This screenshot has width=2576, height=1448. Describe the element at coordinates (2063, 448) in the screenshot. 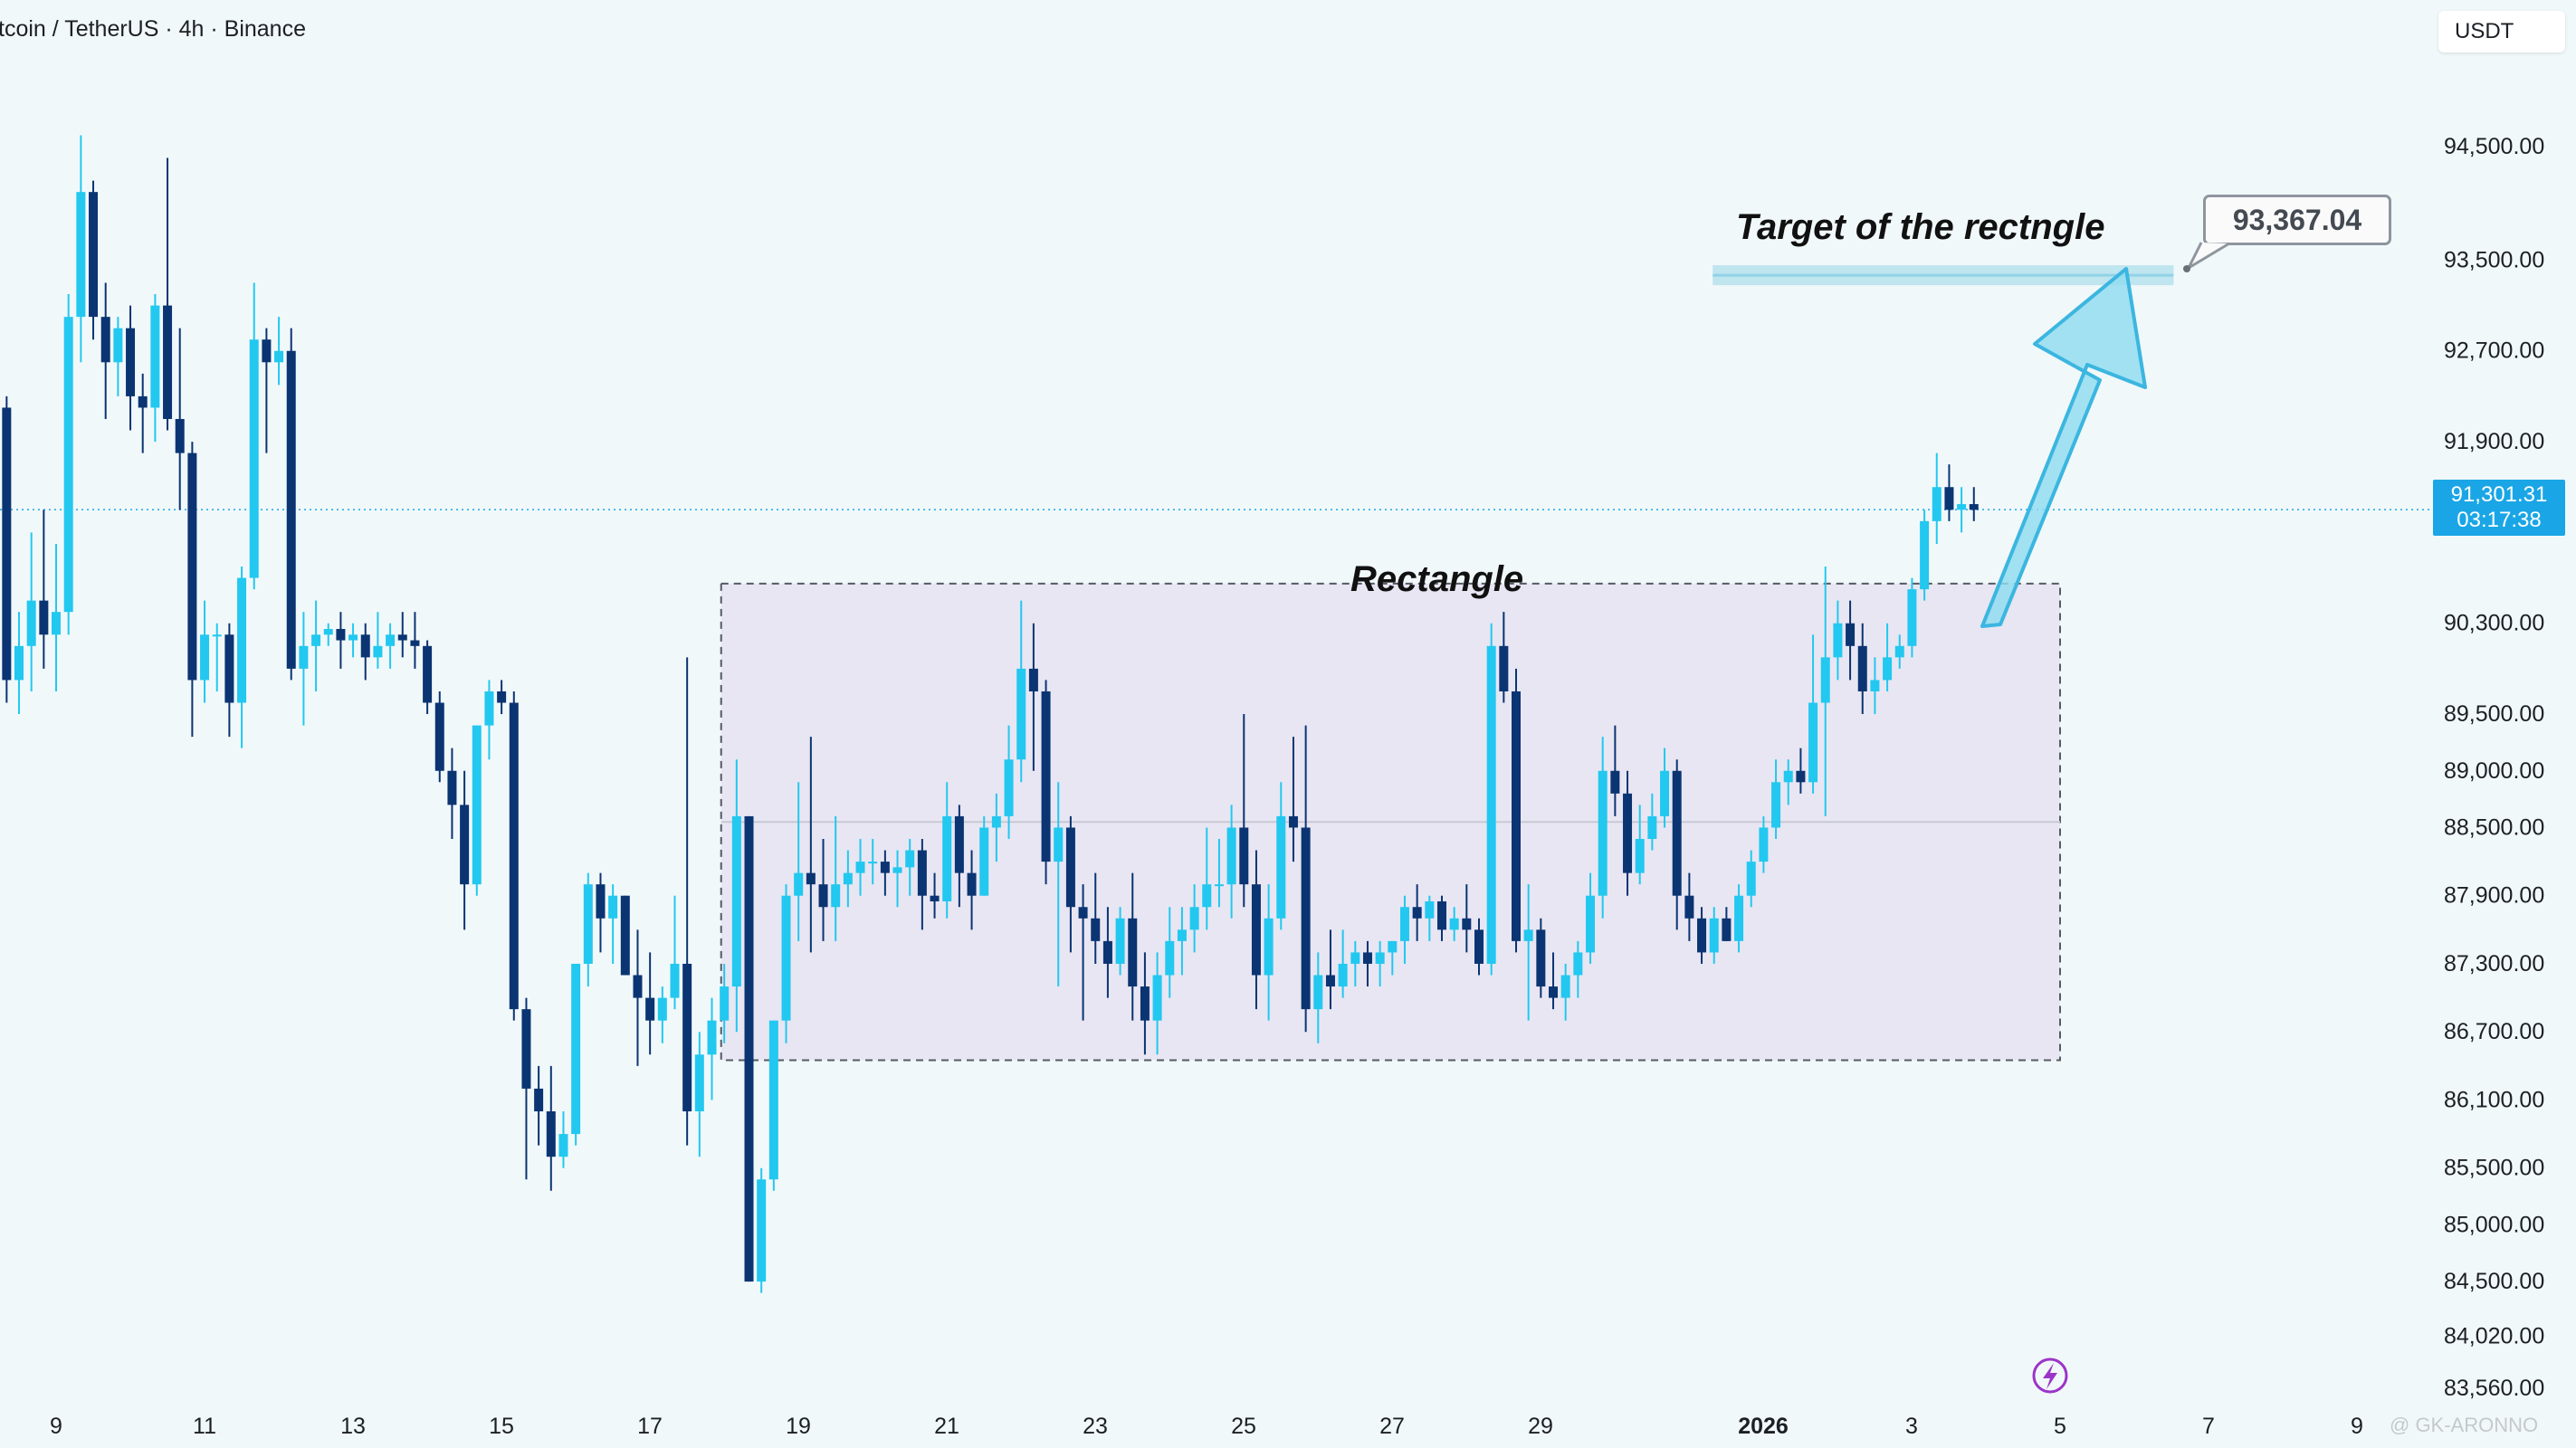

I see `up-arrow` at that location.